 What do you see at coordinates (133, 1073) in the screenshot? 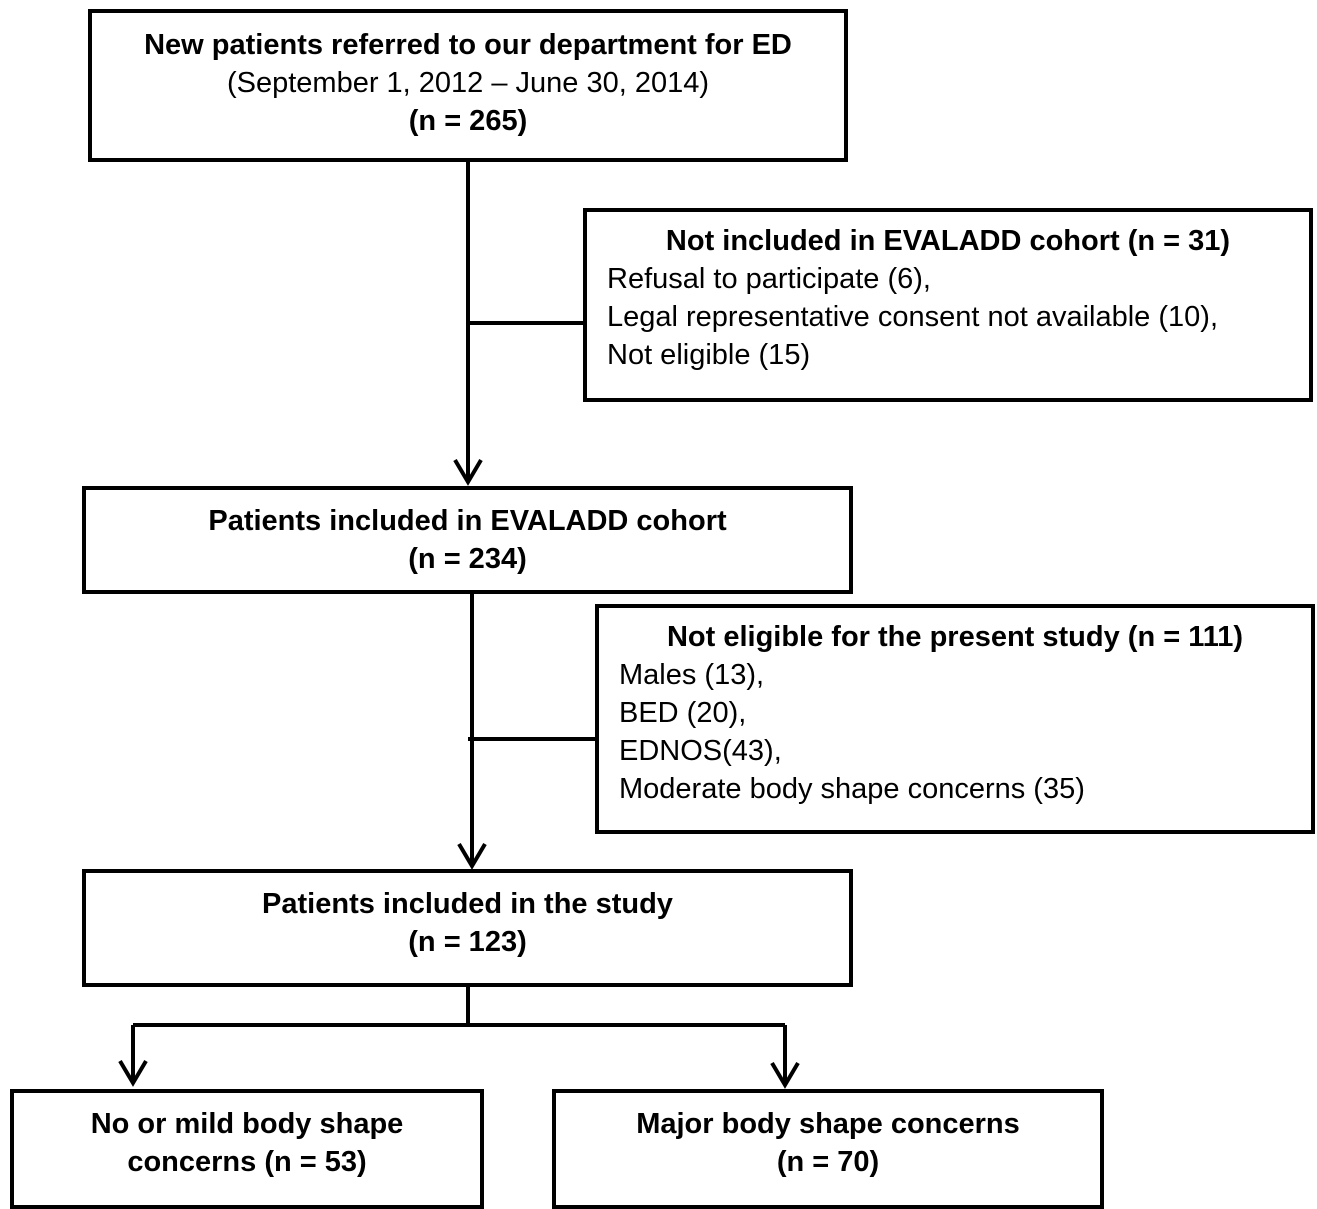
I see `arrowhead-mild` at bounding box center [133, 1073].